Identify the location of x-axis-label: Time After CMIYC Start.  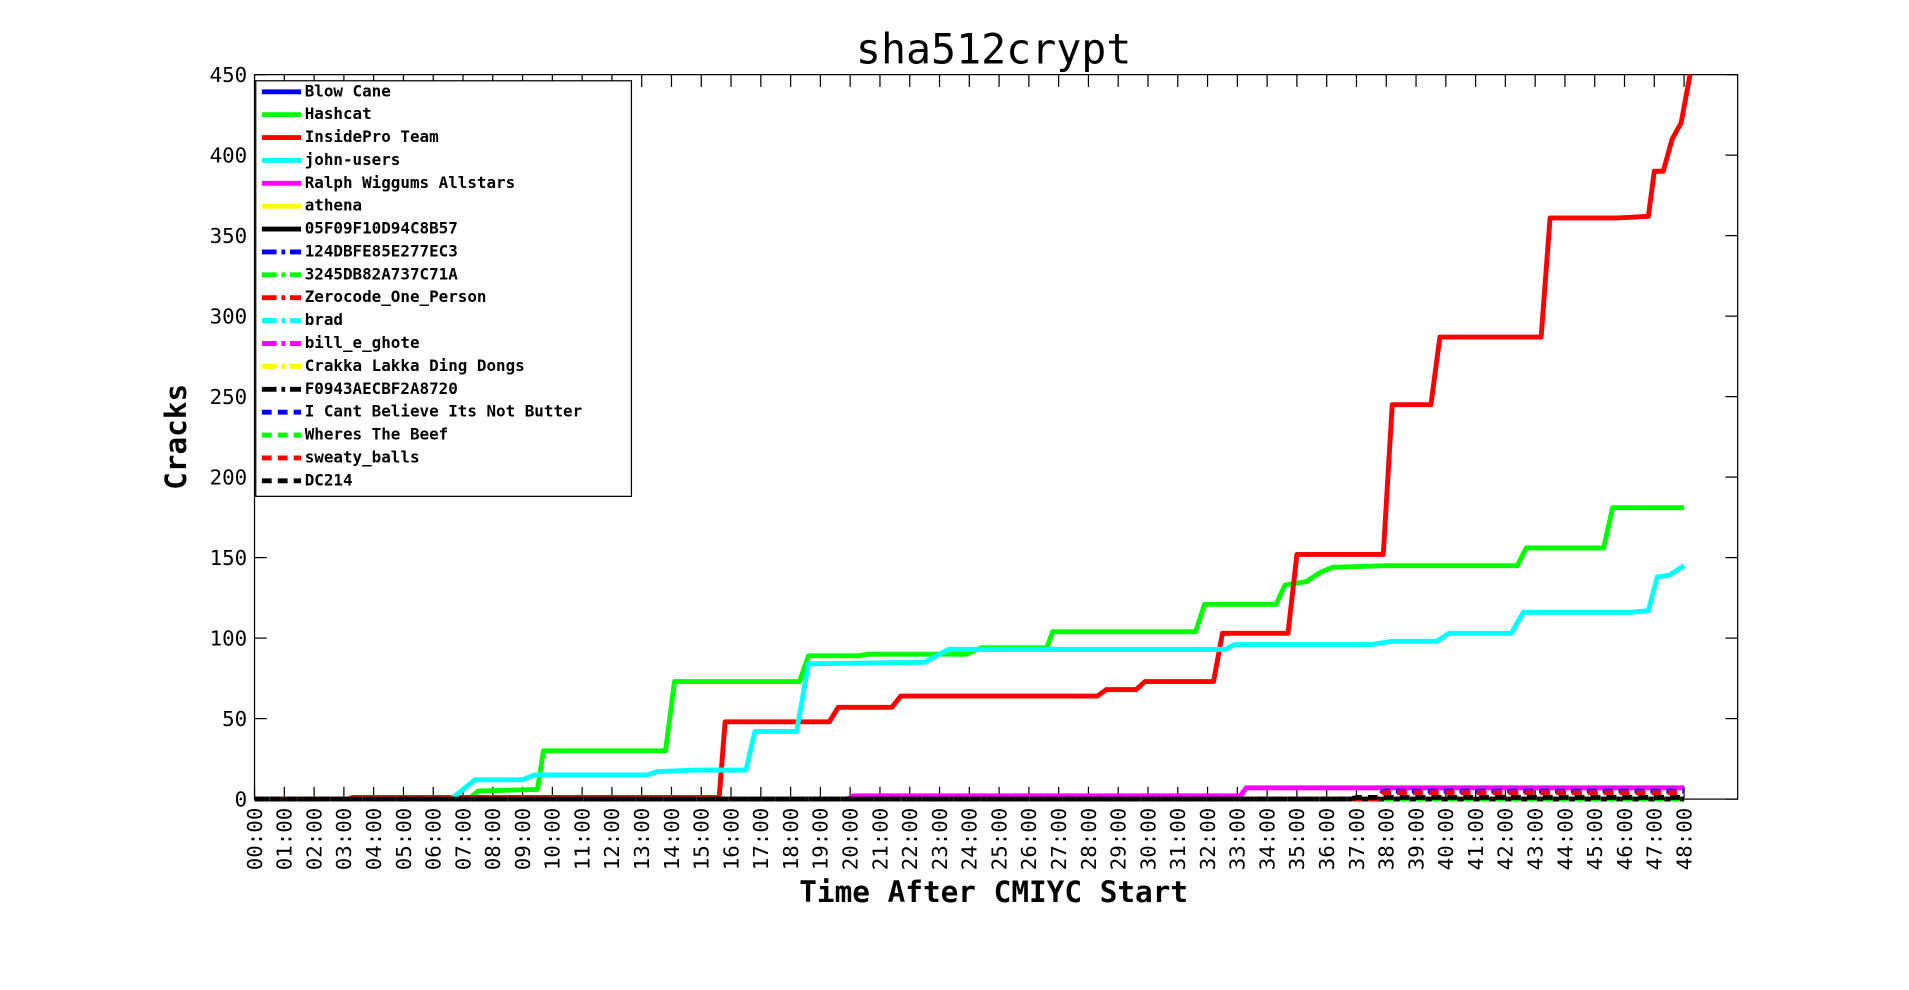
(993, 892).